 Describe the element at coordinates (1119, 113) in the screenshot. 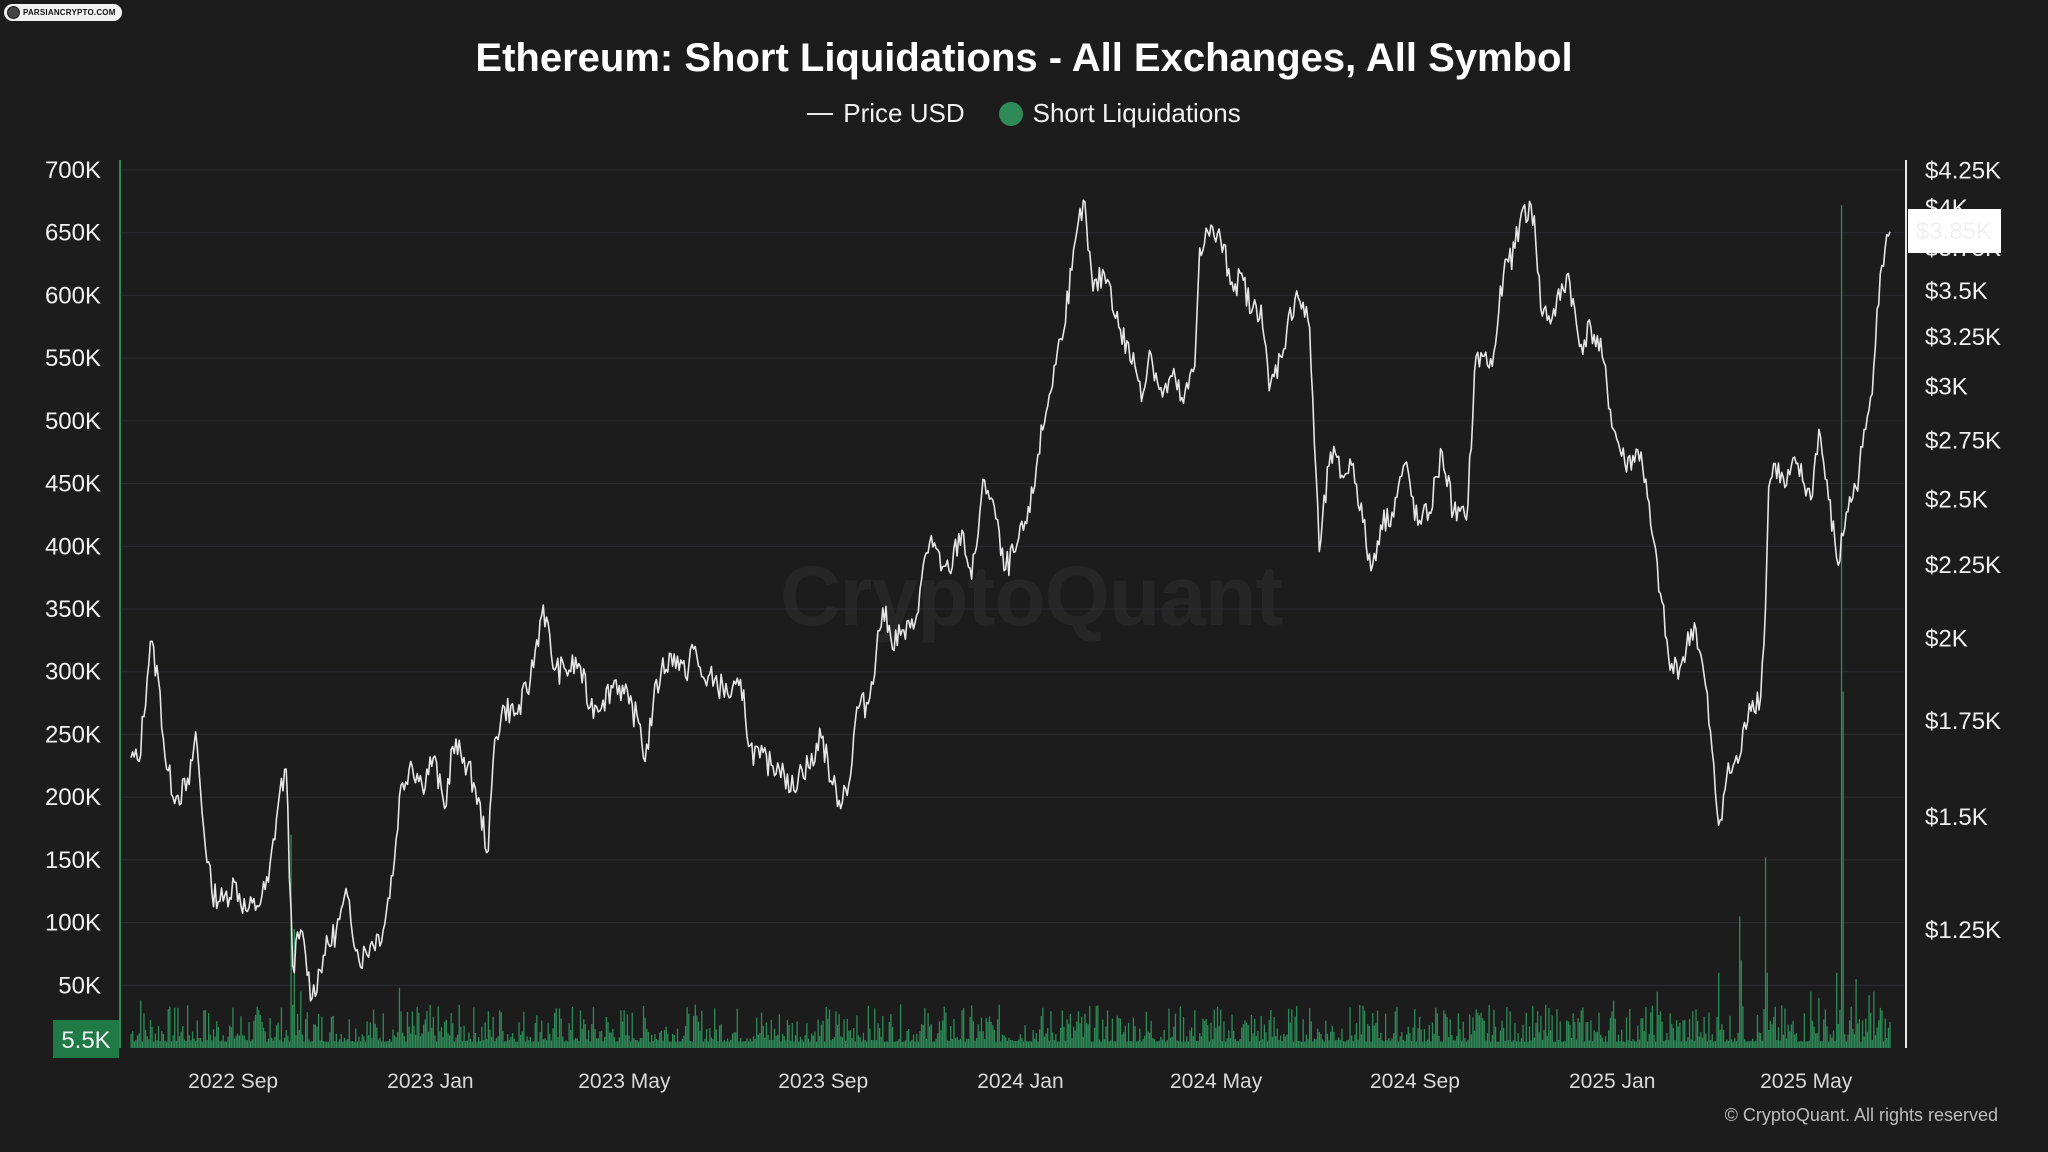

I see `legend-item-short-liquidations: Short Liquidations` at that location.